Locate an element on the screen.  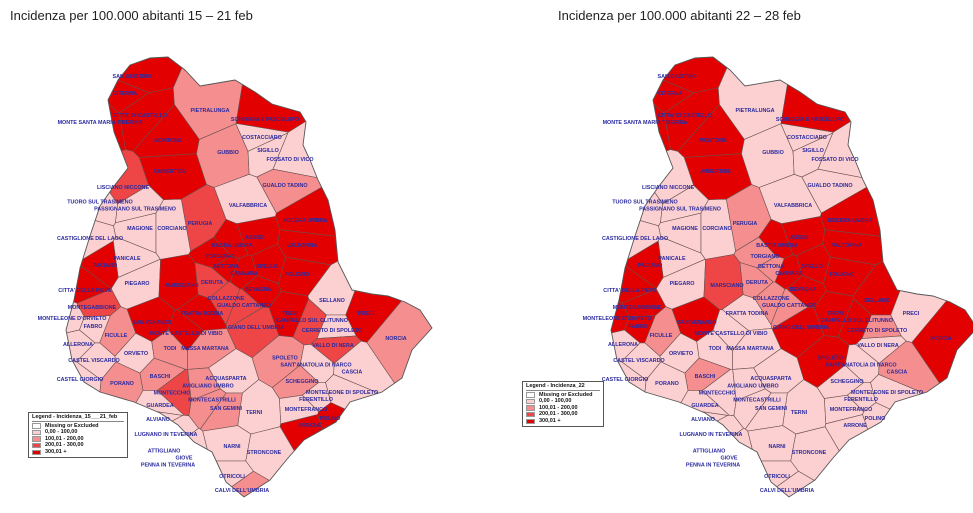
municipality-label: ASSISI is located at coordinates (799, 238).